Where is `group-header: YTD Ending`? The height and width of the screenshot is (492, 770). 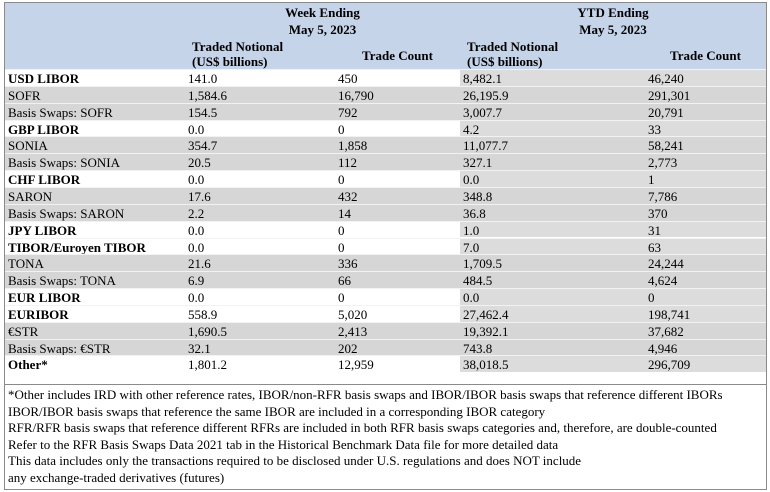
group-header: YTD Ending is located at coordinates (613, 12).